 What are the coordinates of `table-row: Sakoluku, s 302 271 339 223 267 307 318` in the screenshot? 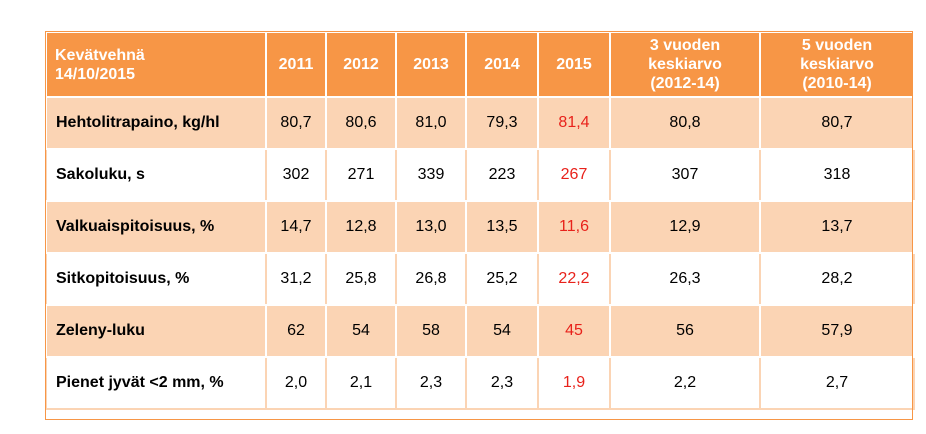 It's located at (480, 175).